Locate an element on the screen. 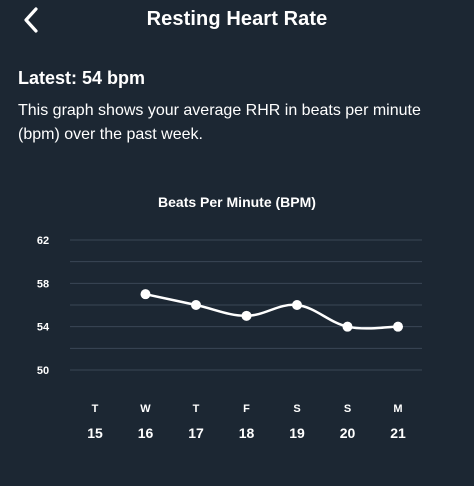 This screenshot has height=486, width=474. back-button is located at coordinates (32, 20).